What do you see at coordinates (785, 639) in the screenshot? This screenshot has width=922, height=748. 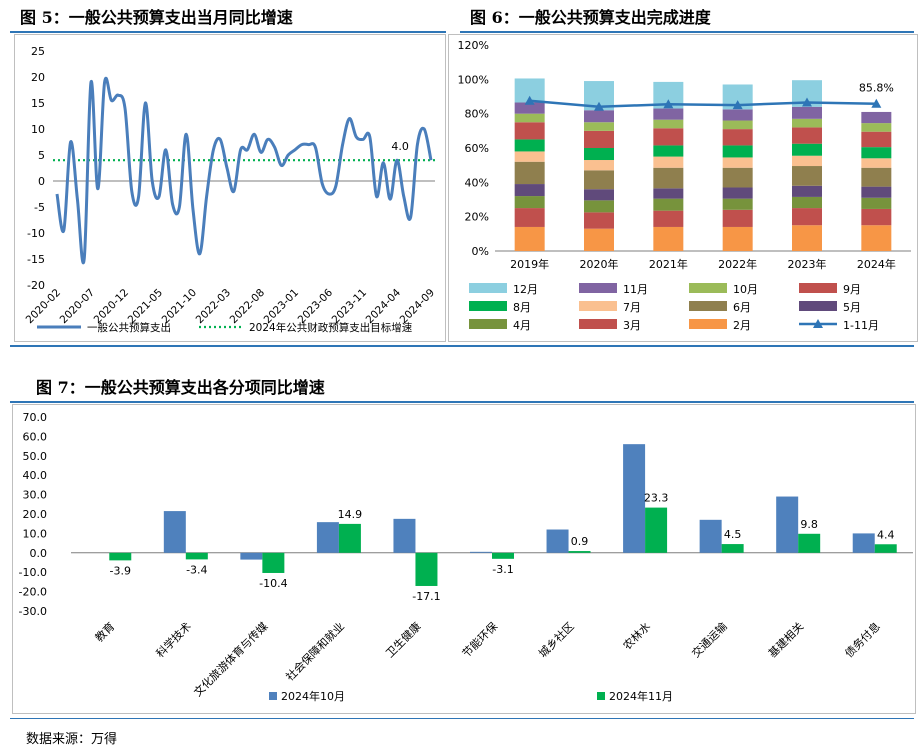 I see `category-label: 基建相关` at bounding box center [785, 639].